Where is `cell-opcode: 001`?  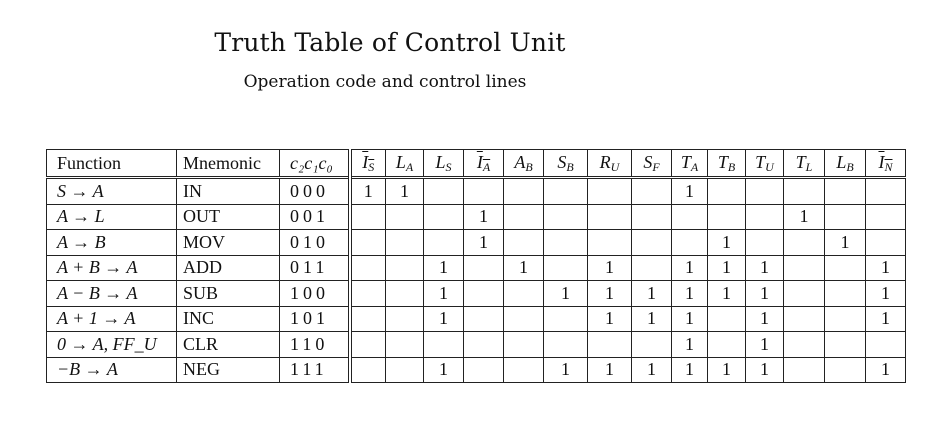 cell-opcode: 001 is located at coordinates (315, 216).